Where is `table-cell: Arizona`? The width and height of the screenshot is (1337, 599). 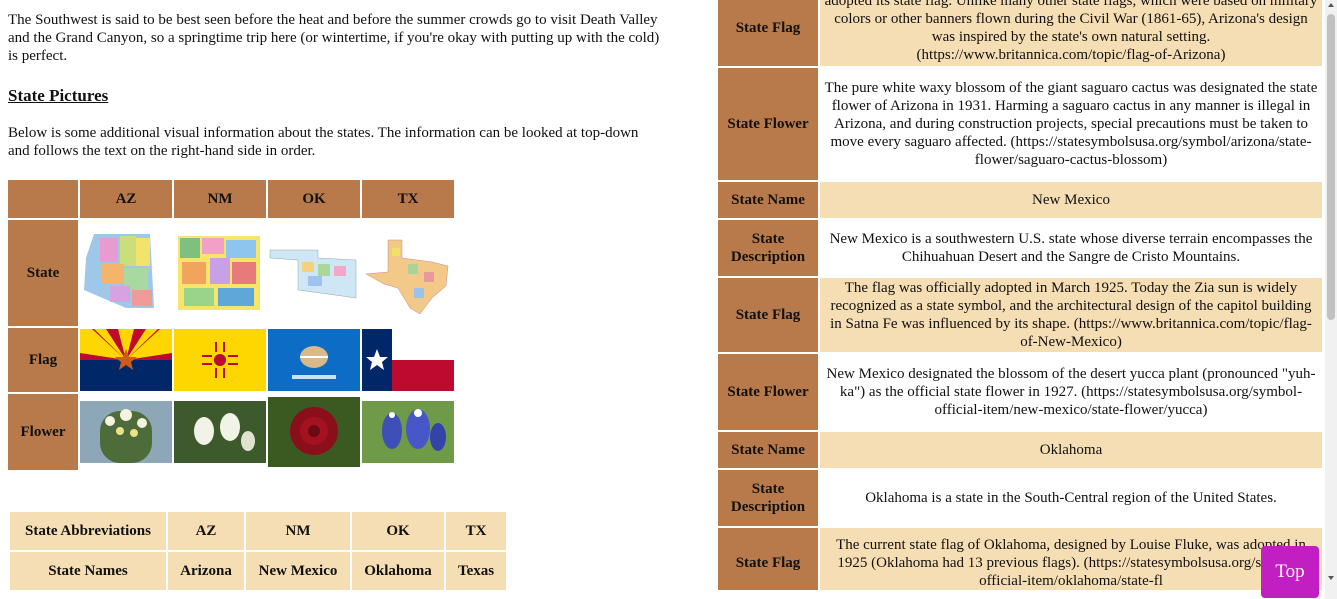 table-cell: Arizona is located at coordinates (206, 571).